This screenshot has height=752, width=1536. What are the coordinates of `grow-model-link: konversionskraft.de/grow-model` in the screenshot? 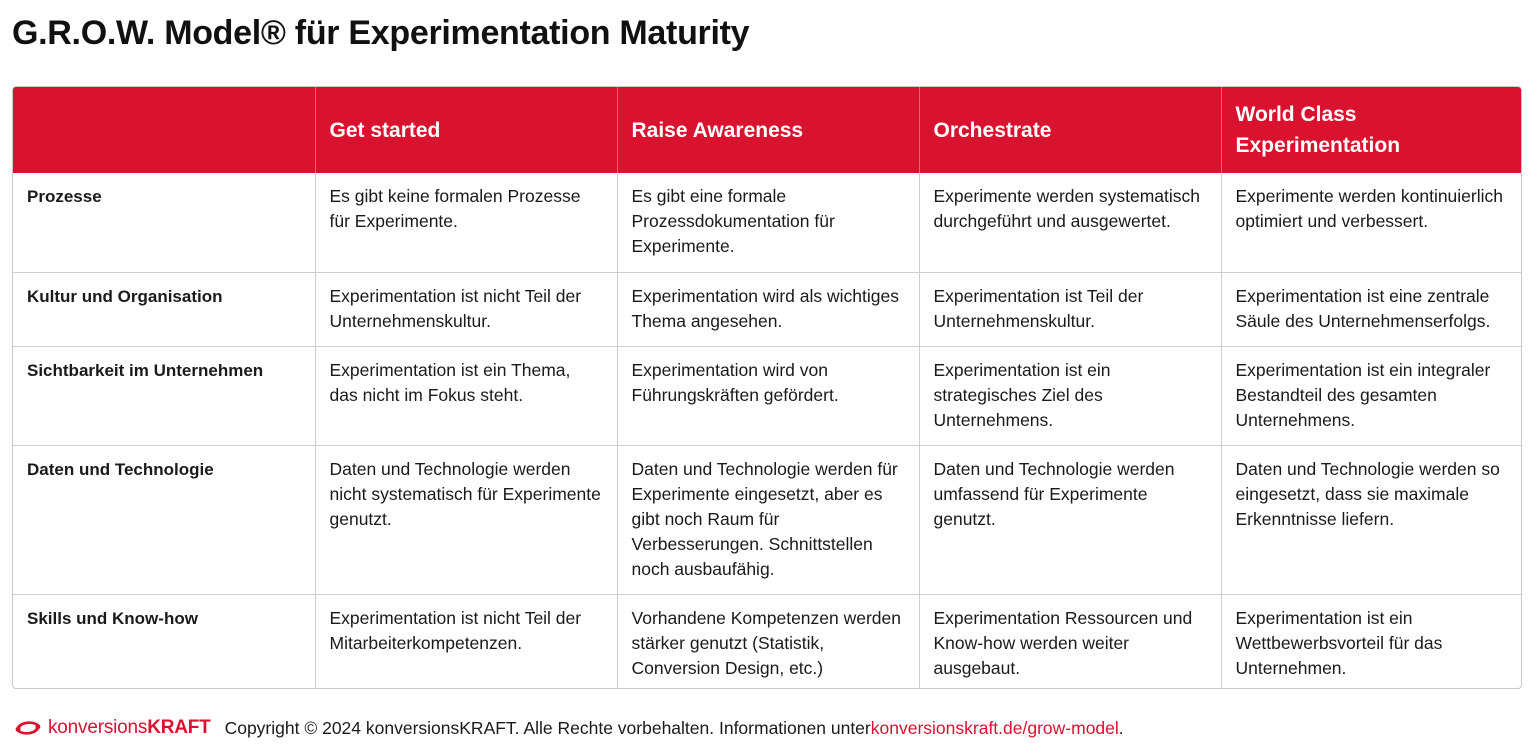 It's located at (994, 727).